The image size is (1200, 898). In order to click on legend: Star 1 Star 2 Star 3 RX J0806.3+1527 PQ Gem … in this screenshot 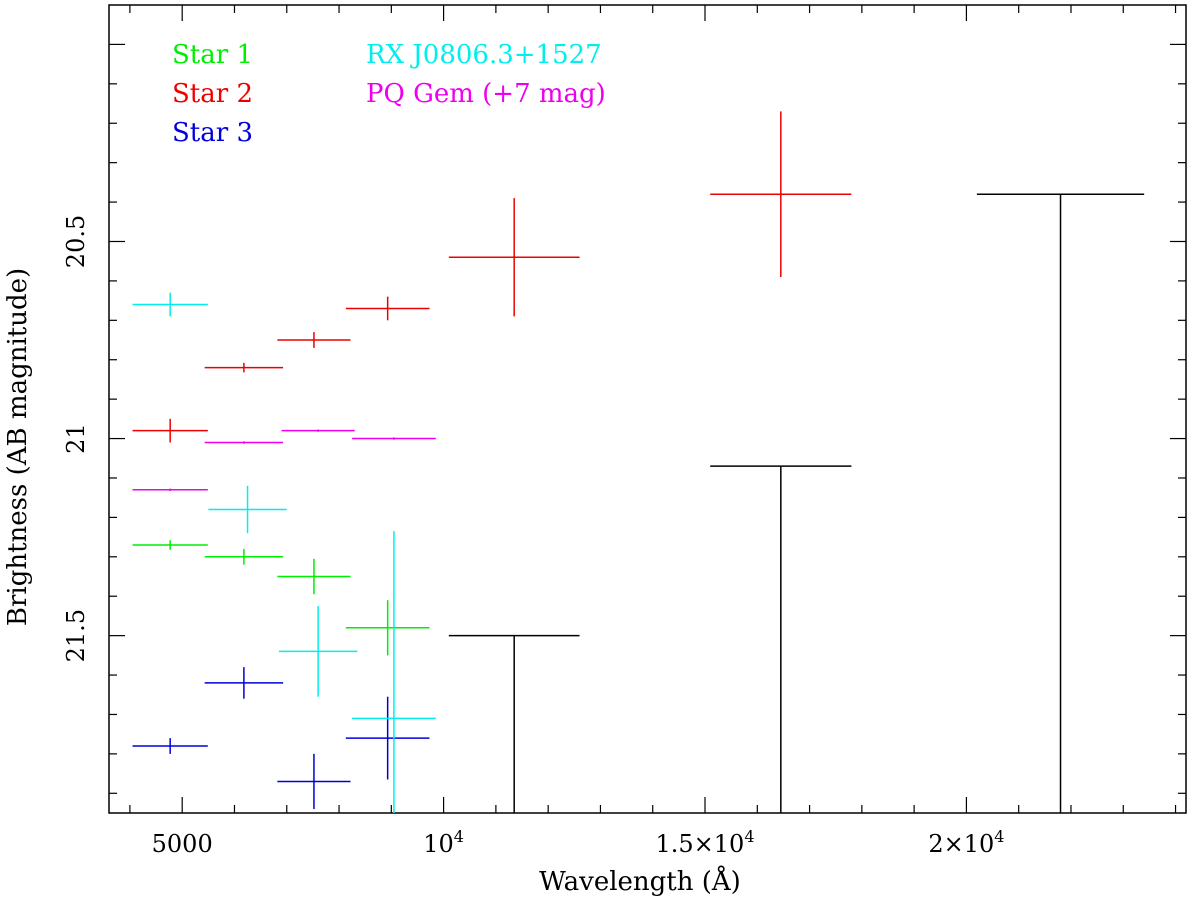, I will do `click(389, 94)`.